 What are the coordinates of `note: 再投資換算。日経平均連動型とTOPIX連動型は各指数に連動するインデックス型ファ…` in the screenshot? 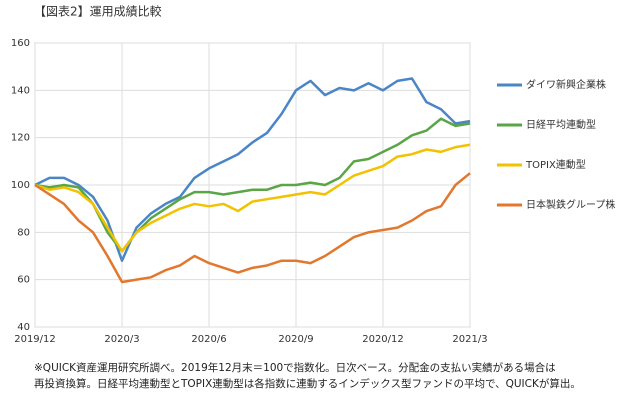 It's located at (307, 383).